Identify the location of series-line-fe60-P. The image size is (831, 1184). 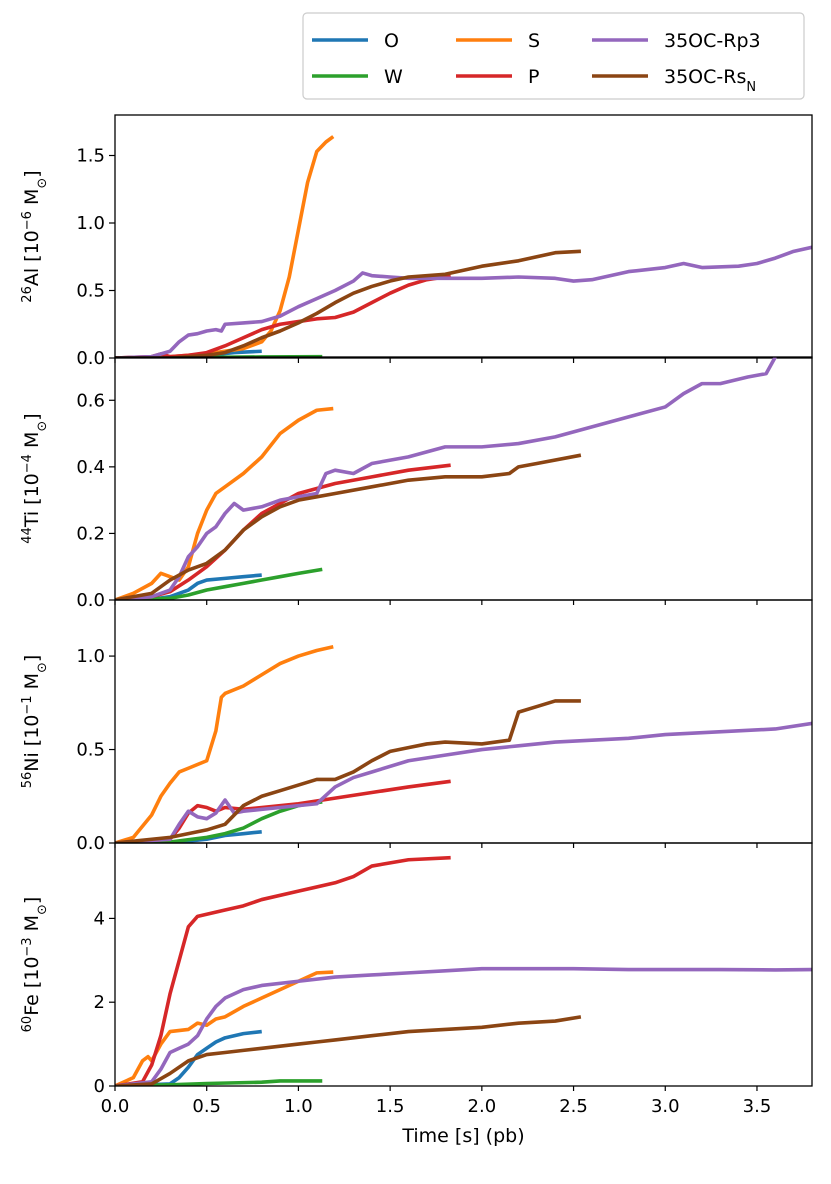
(283, 970).